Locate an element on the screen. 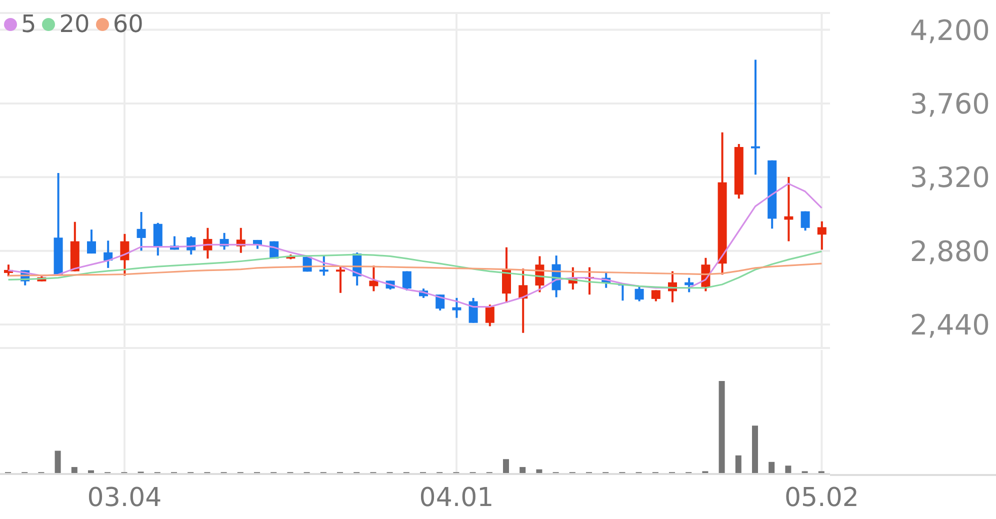  x-tick-label: 05.02 is located at coordinates (821, 498).